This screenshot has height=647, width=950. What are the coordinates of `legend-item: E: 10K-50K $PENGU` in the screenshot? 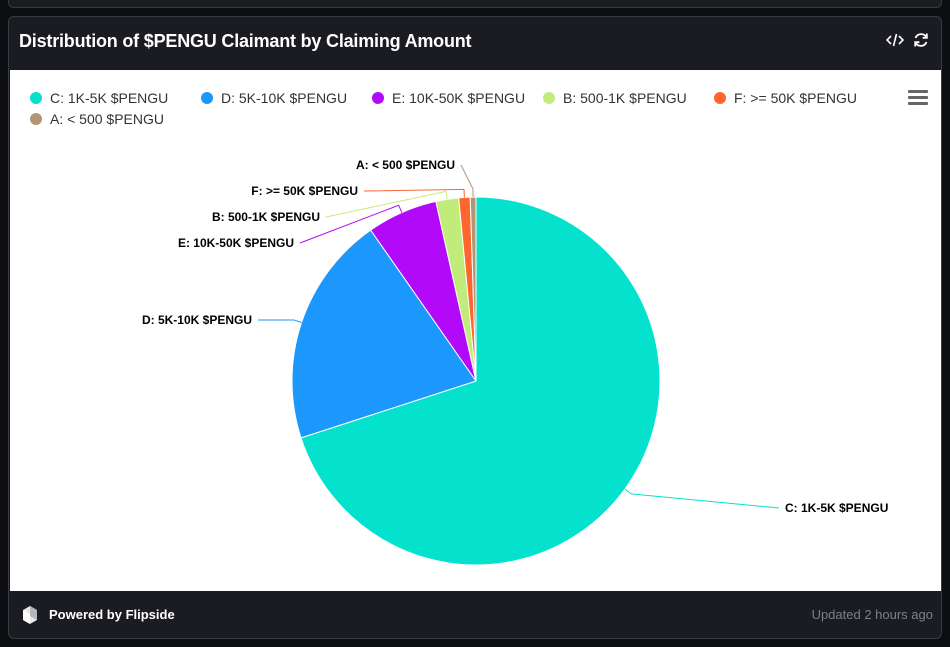 It's located at (448, 98).